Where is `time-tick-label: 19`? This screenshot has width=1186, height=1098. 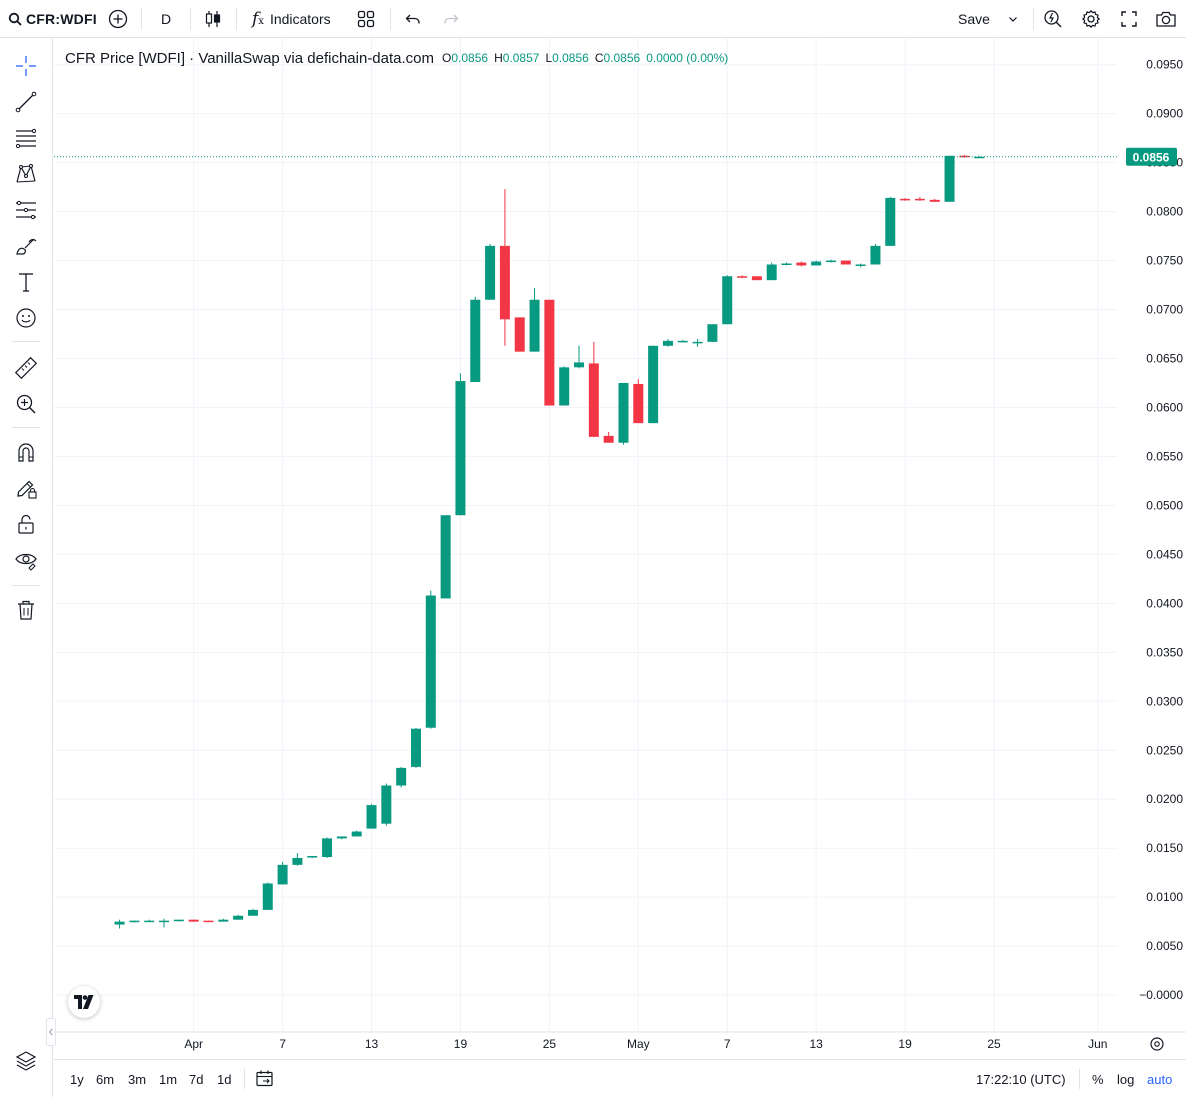 time-tick-label: 19 is located at coordinates (461, 1044).